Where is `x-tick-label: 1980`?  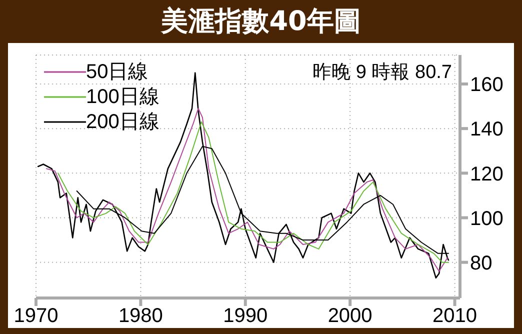
x-tick-label: 1980 is located at coordinates (140, 316).